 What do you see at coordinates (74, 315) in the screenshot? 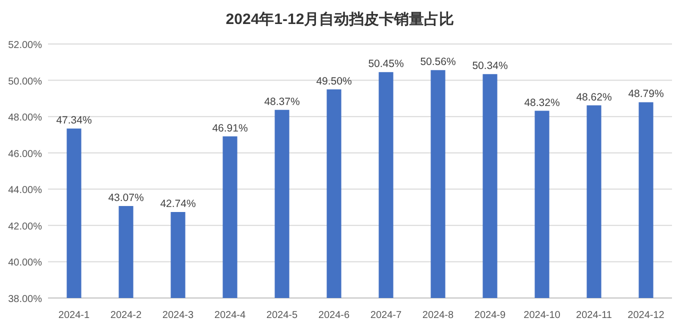
I see `x-tick-label: 2024-1` at bounding box center [74, 315].